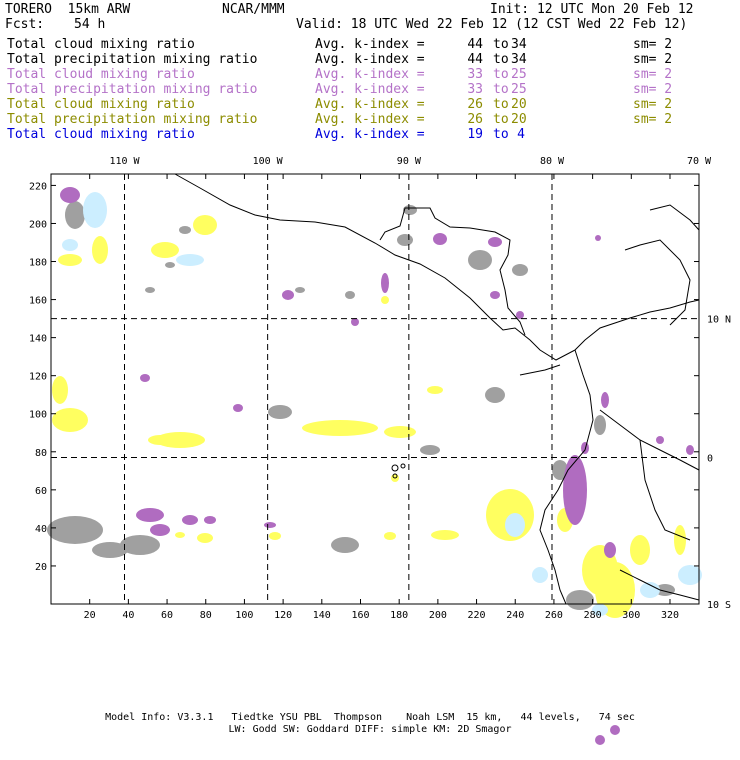  Describe the element at coordinates (592, 9) in the screenshot. I see `init-time: Init: 12 UTC Mon 20 Feb 12` at that location.